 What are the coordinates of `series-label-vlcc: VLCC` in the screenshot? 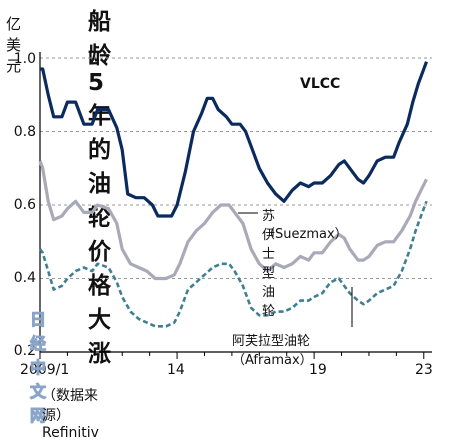 It's located at (320, 84).